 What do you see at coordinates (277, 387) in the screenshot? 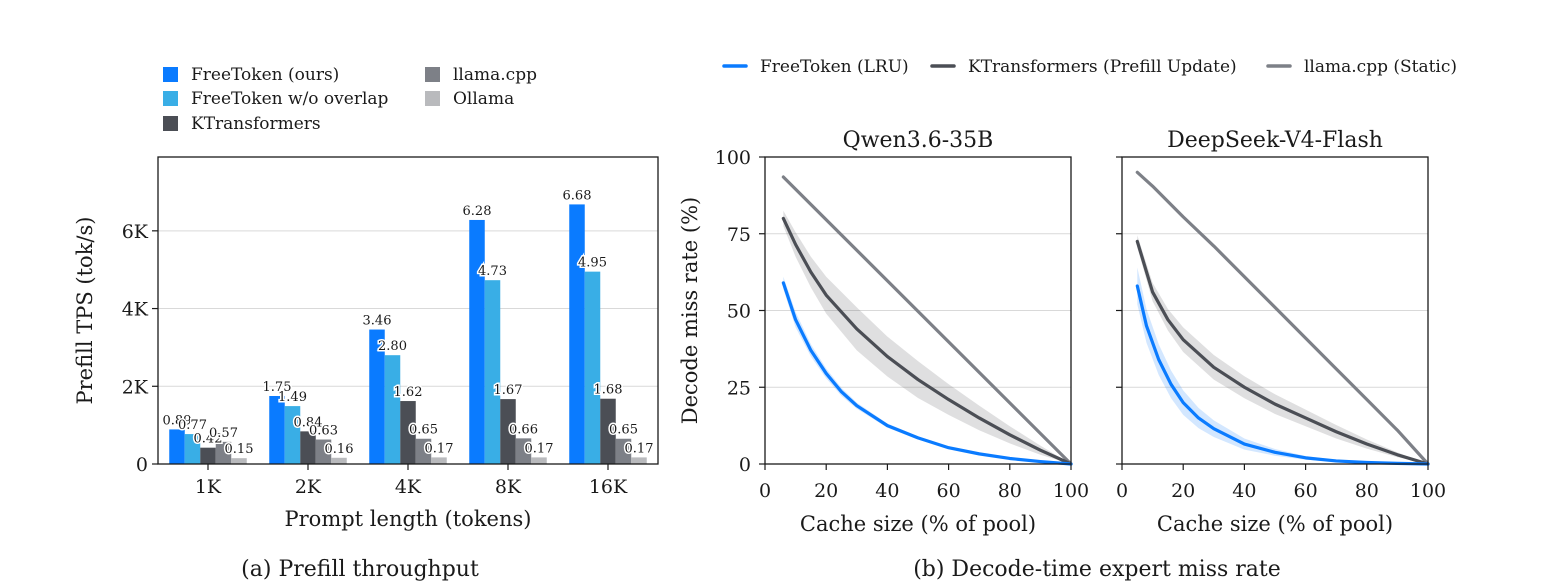
I see `bar-value-label: 1.75` at bounding box center [277, 387].